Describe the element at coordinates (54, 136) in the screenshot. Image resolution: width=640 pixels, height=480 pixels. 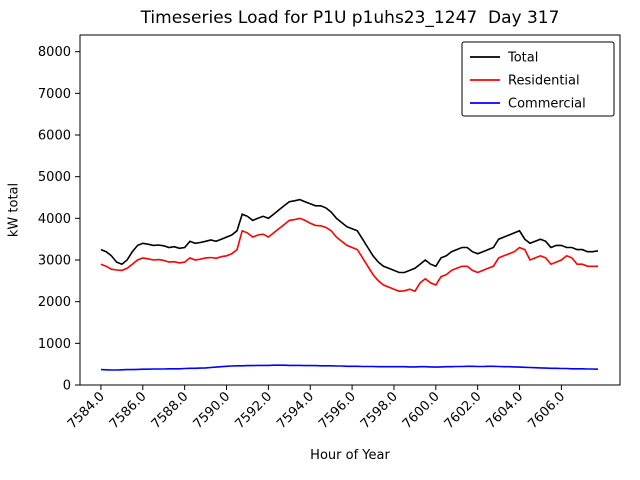
I see `y-tick-label: 6000` at that location.